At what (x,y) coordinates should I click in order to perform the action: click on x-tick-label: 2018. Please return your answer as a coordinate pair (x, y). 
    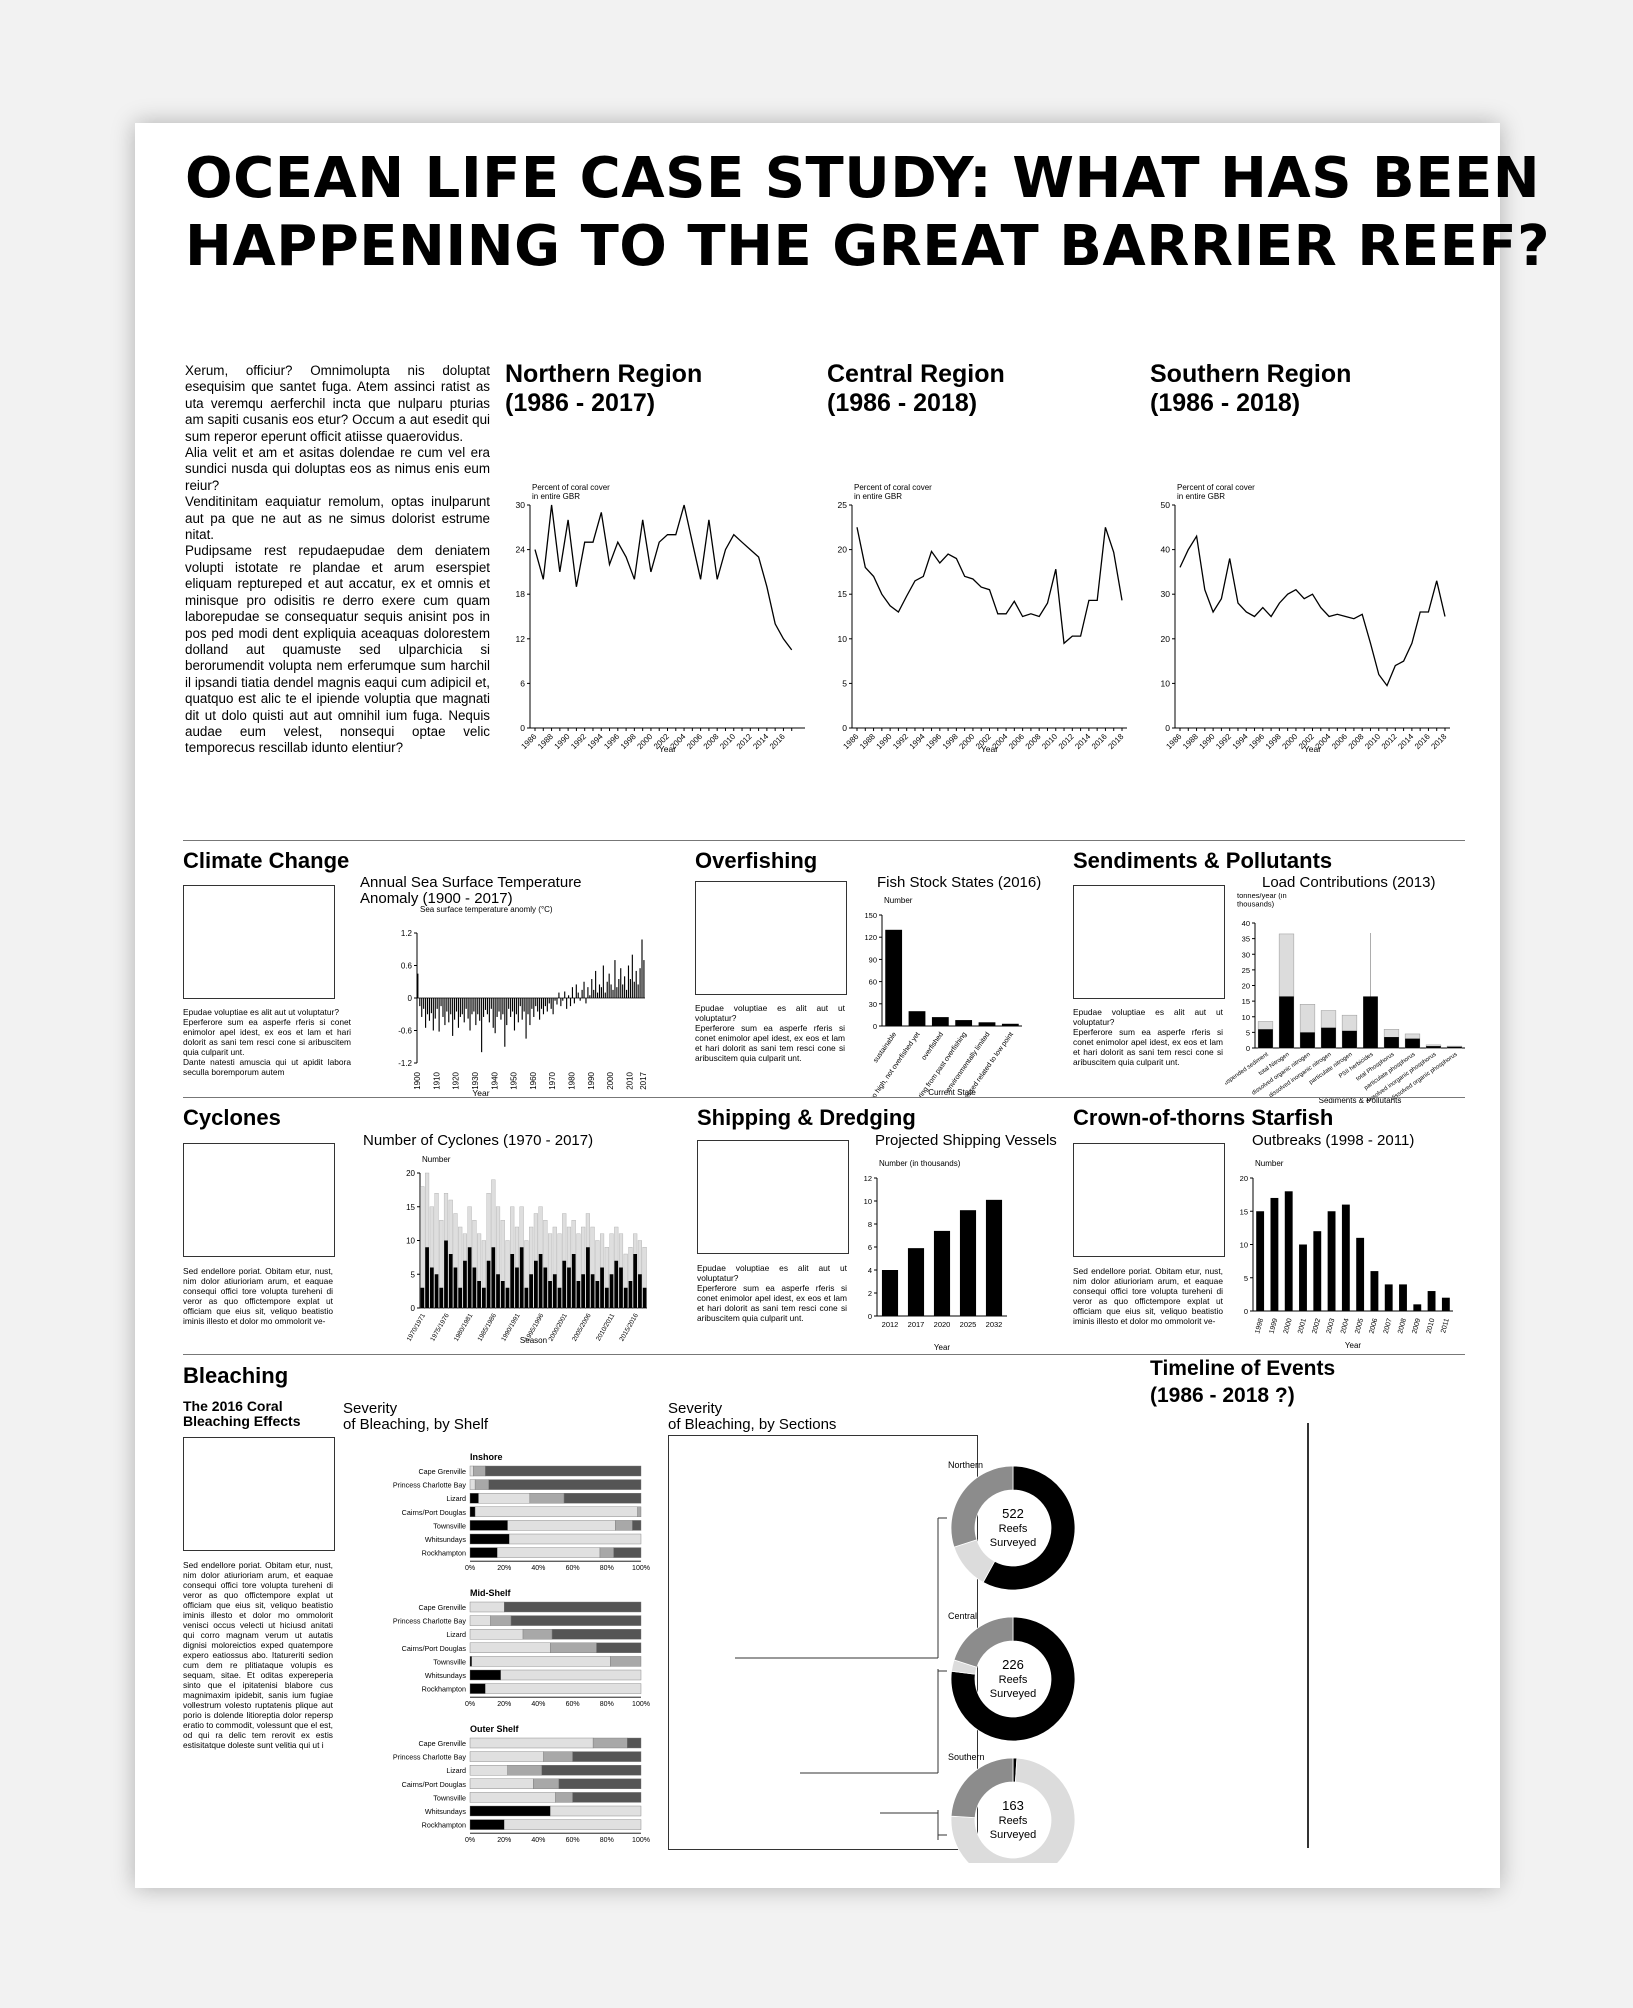
    Looking at the image, I should click on (1115, 741).